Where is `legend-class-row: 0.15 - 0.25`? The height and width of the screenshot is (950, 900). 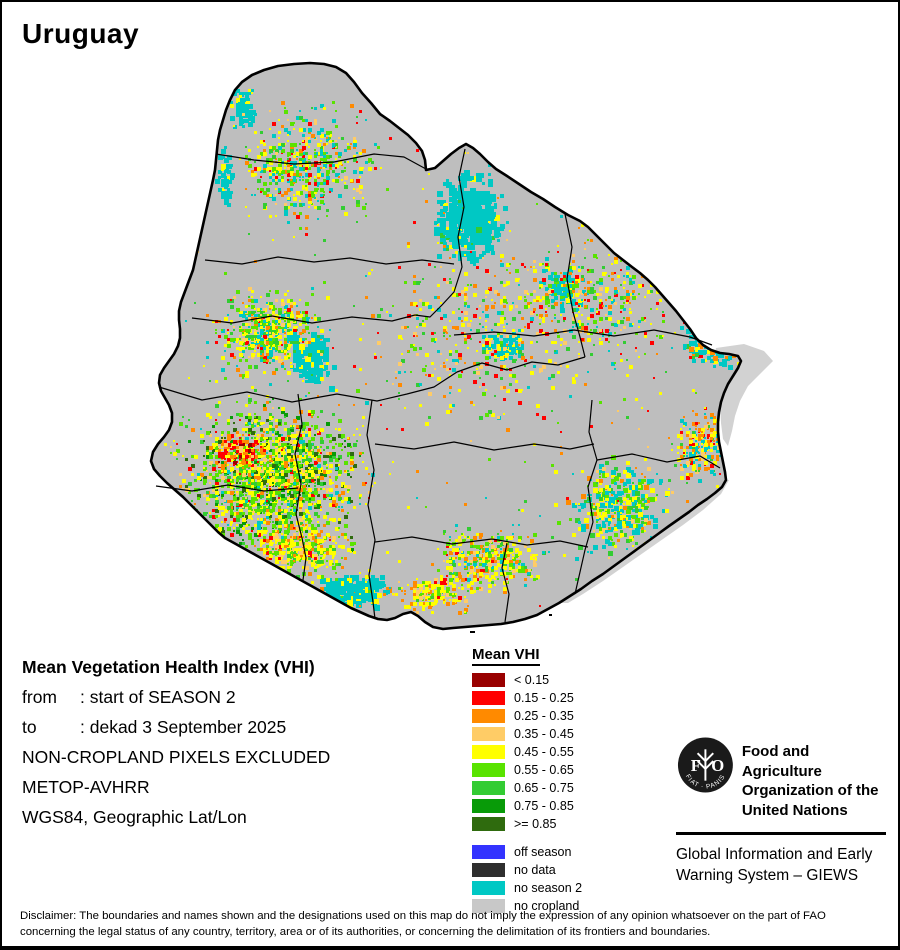 legend-class-row: 0.15 - 0.25 is located at coordinates (527, 698).